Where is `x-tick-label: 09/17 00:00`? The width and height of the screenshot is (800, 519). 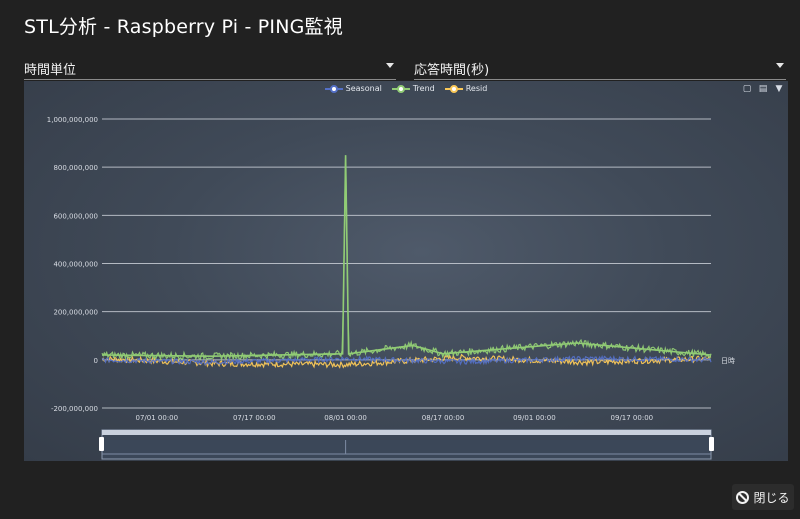
x-tick-label: 09/17 00:00 is located at coordinates (632, 418).